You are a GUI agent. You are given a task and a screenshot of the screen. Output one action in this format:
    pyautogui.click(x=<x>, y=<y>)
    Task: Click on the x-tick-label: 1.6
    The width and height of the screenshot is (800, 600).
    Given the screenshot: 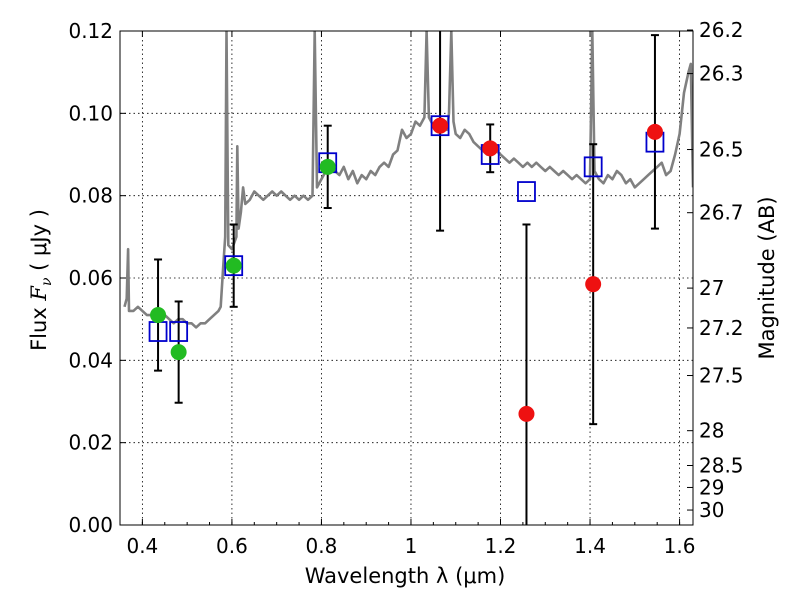 What is the action you would take?
    pyautogui.click(x=680, y=546)
    